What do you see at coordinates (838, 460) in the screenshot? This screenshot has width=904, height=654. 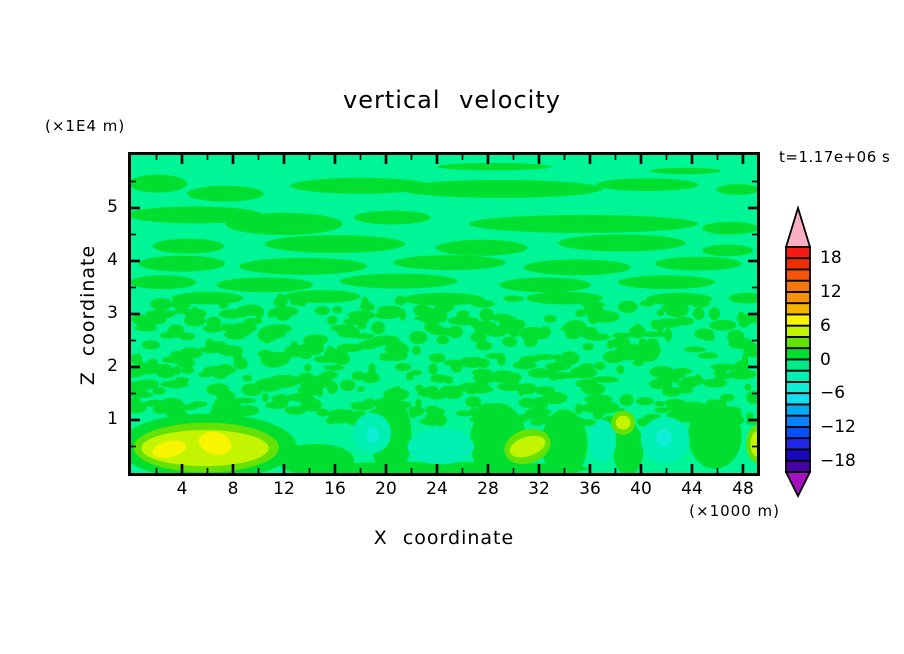 I see `colorbar-tick-label: −18` at bounding box center [838, 460].